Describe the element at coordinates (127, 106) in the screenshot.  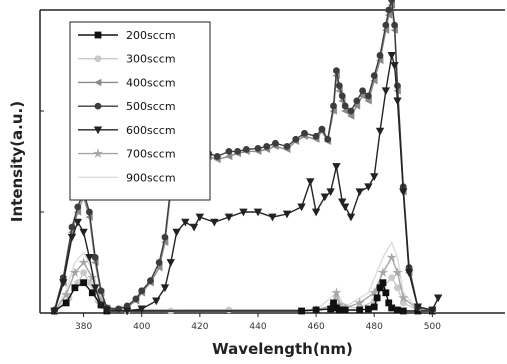
I see `legend-entry-500sccm: 500sccm` at that location.